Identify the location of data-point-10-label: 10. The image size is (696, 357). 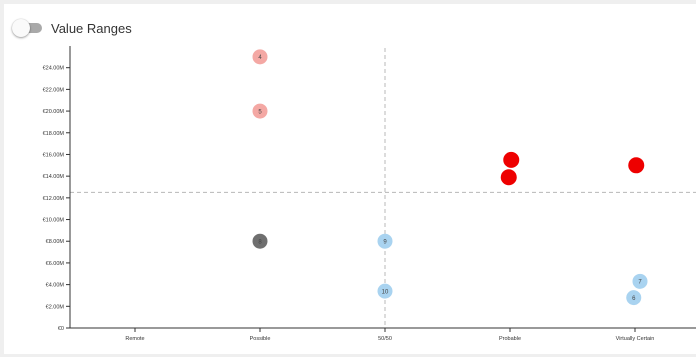
(385, 292).